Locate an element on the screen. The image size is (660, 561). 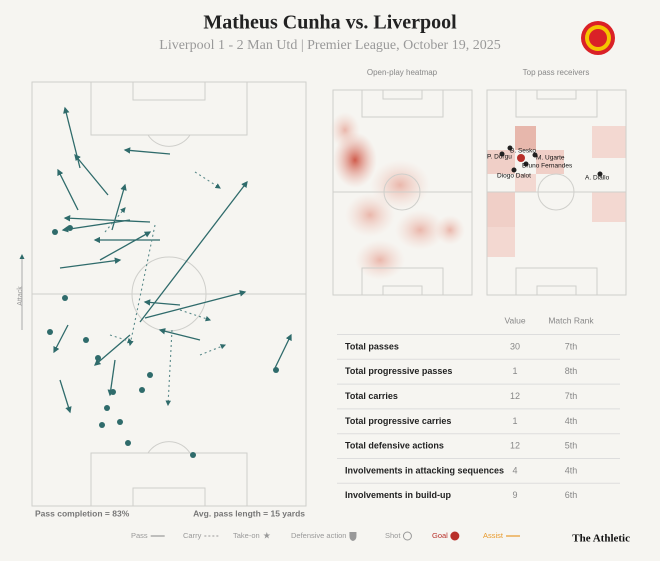
row-label: Involvements in attacking sequences is located at coordinates (424, 470).